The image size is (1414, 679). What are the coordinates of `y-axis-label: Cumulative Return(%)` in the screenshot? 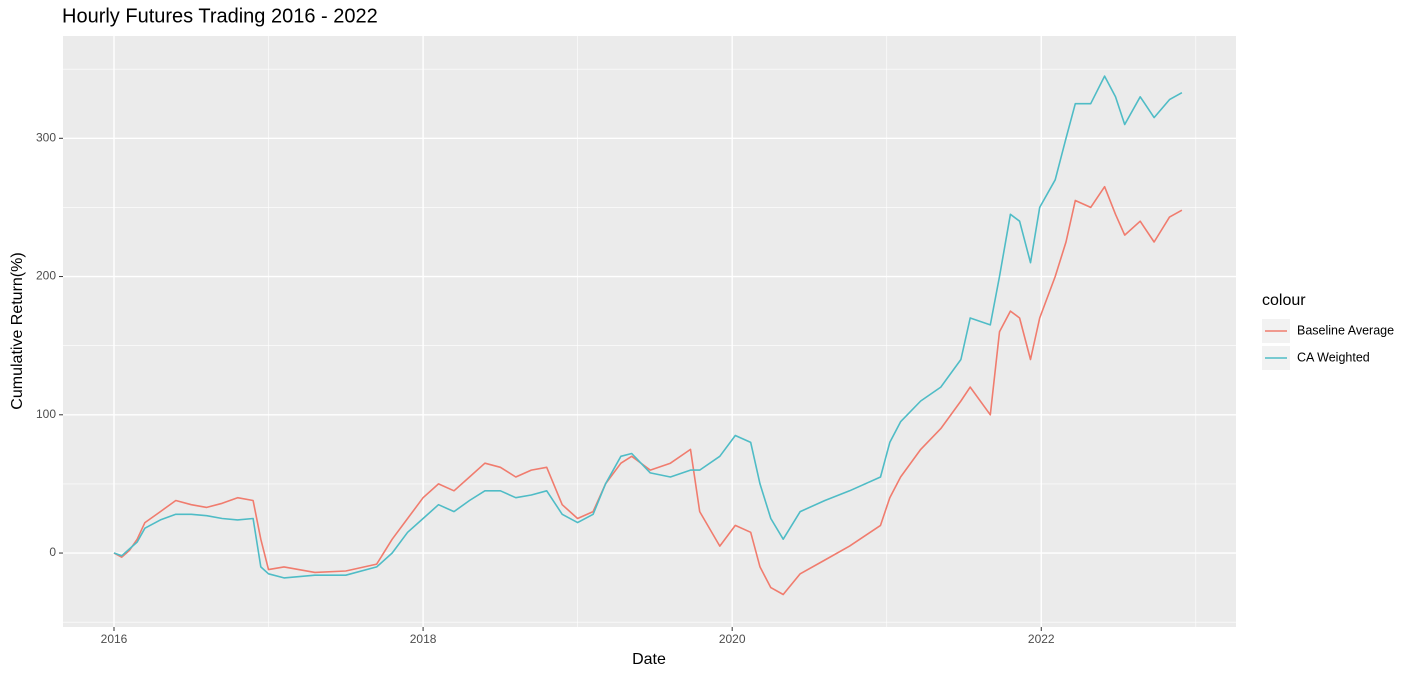 It's located at (17, 330).